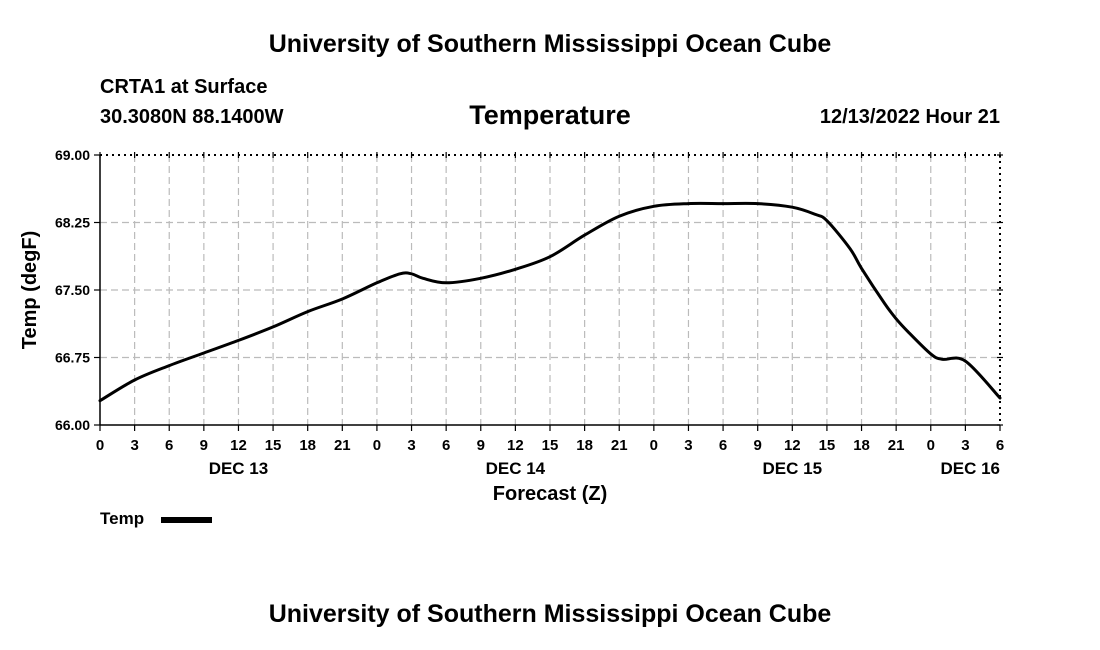  What do you see at coordinates (184, 87) in the screenshot?
I see `station-label: CRTA1 at Surface` at bounding box center [184, 87].